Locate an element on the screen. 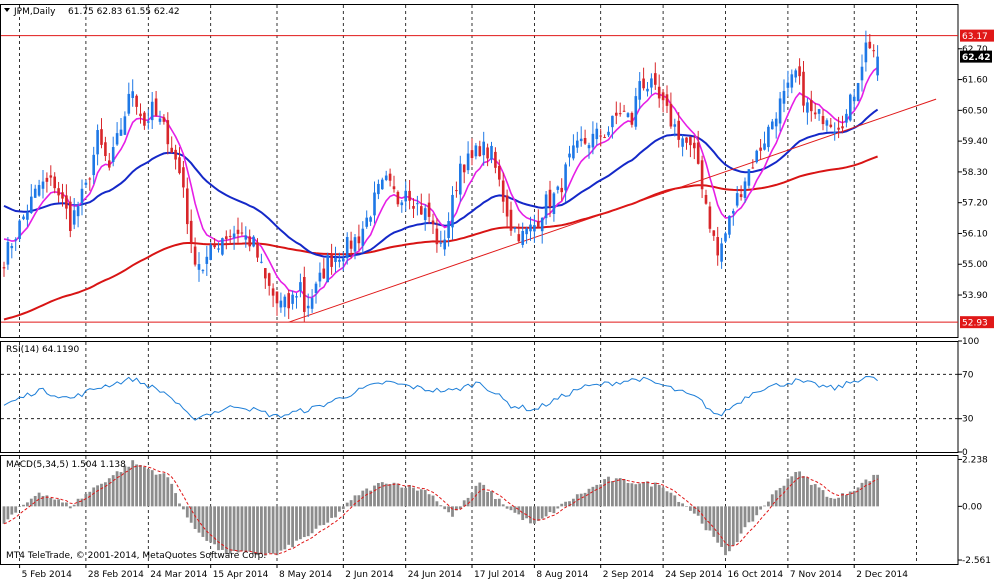 The height and width of the screenshot is (581, 1000). rsi-axis-label: 0 is located at coordinates (965, 453).